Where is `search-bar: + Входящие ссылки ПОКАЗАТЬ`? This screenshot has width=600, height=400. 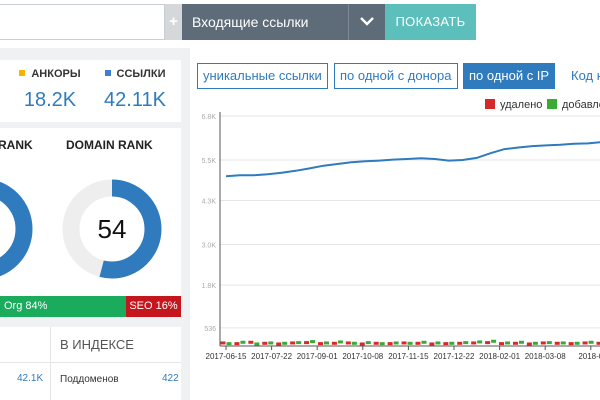 search-bar: + Входящие ссылки ПОКАЗАТЬ is located at coordinates (300, 24).